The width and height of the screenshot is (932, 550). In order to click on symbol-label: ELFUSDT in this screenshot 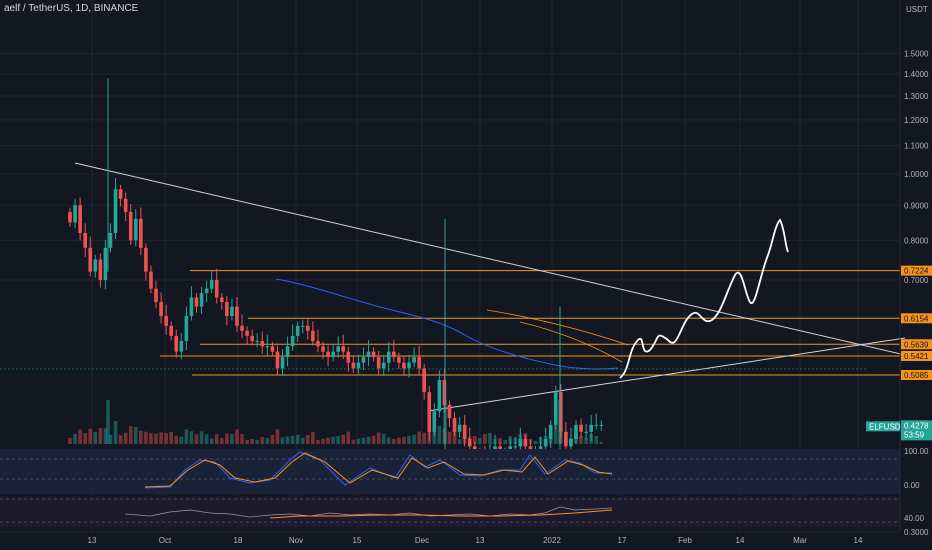, I will do `click(887, 426)`.